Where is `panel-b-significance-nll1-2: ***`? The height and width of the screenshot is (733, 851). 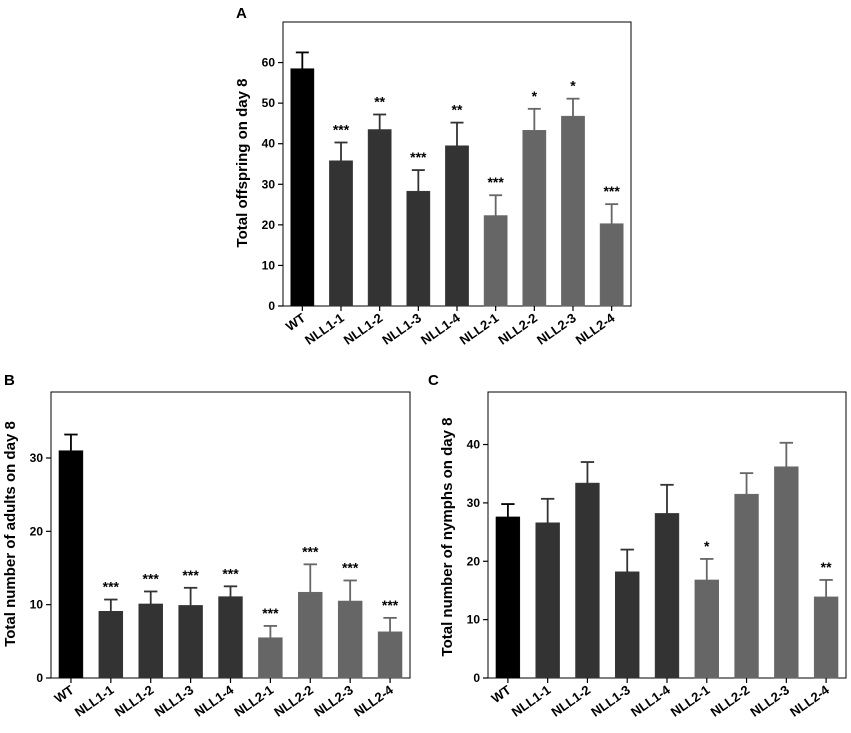 panel-b-significance-nll1-2: *** is located at coordinates (151, 578).